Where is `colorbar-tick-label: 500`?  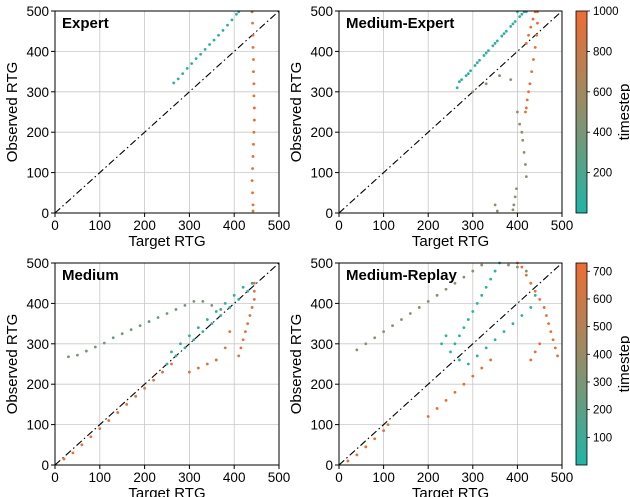 colorbar-tick-label: 500 is located at coordinates (602, 328).